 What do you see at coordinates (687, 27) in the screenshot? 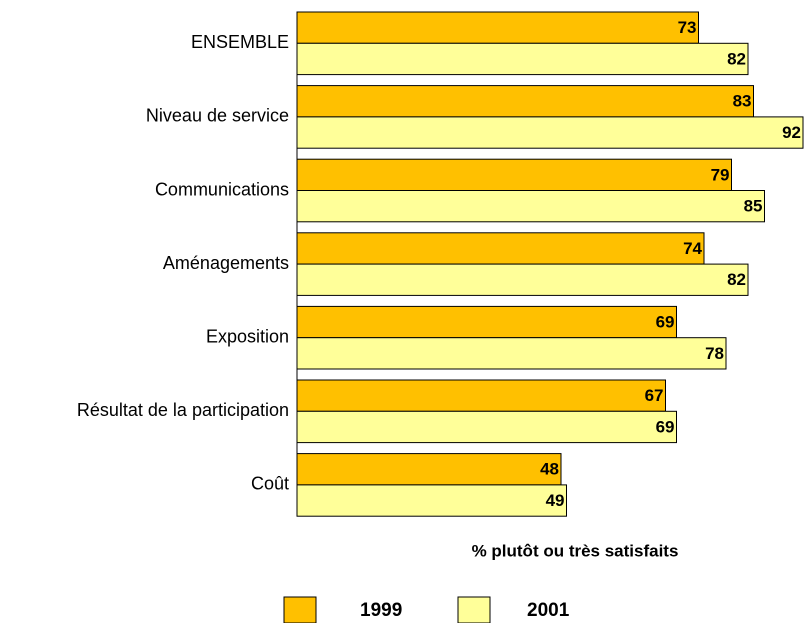
I see `value-label: 73` at bounding box center [687, 27].